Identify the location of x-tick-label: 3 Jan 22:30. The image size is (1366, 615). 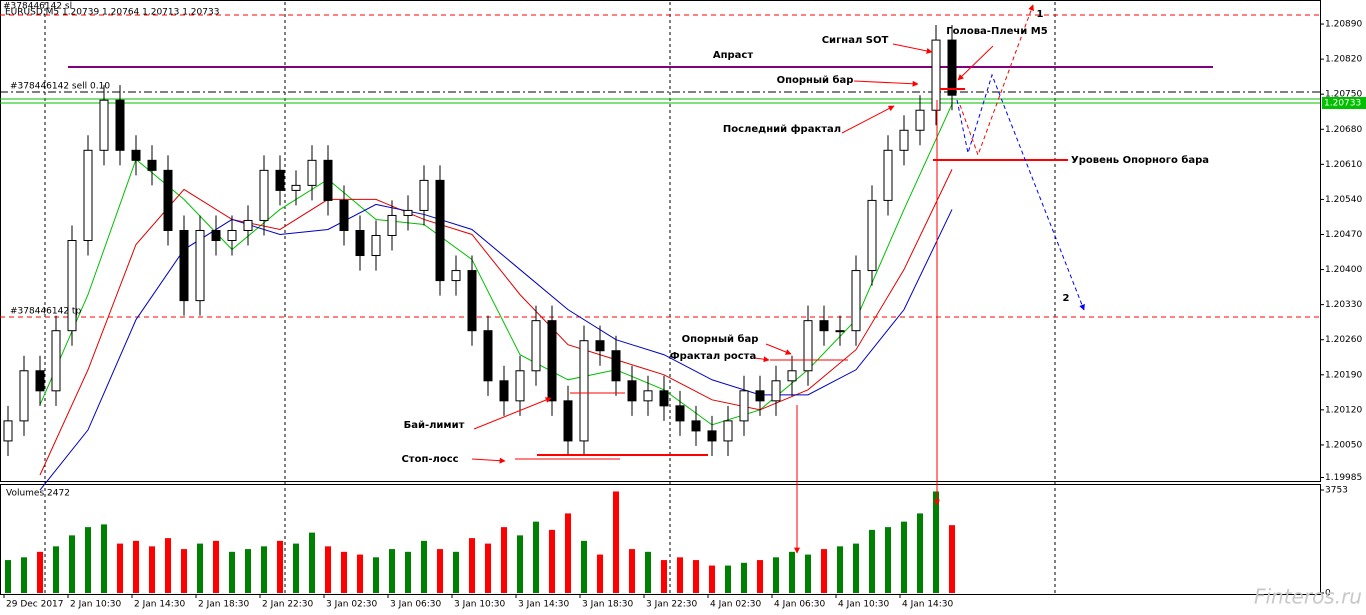
(672, 605).